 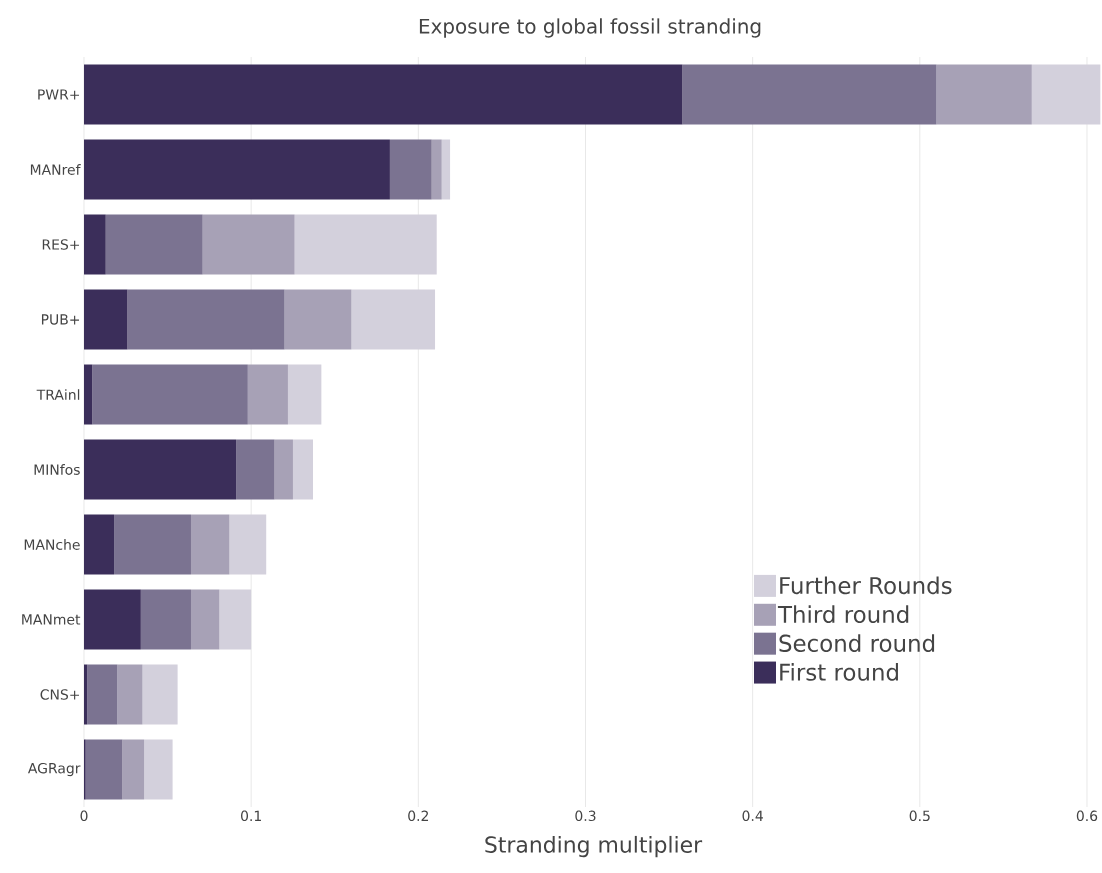 I want to click on y-tick-label: TRAinl, so click(x=58, y=394).